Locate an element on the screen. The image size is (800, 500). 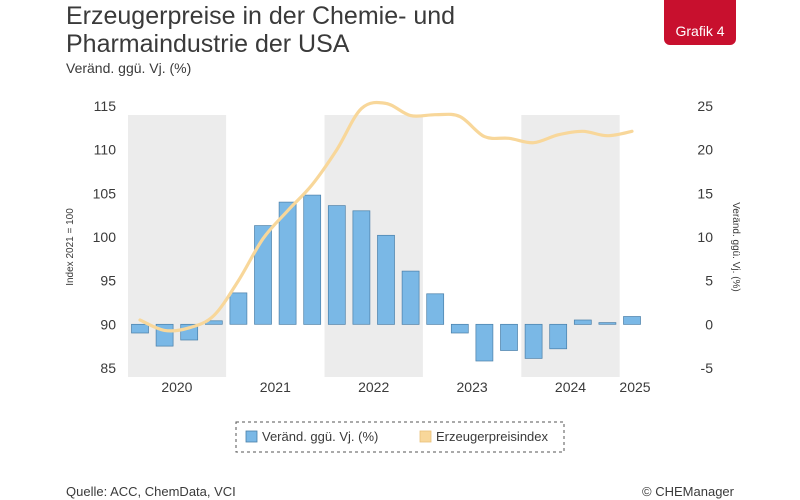
right-tick-label: 0 is located at coordinates (709, 324).